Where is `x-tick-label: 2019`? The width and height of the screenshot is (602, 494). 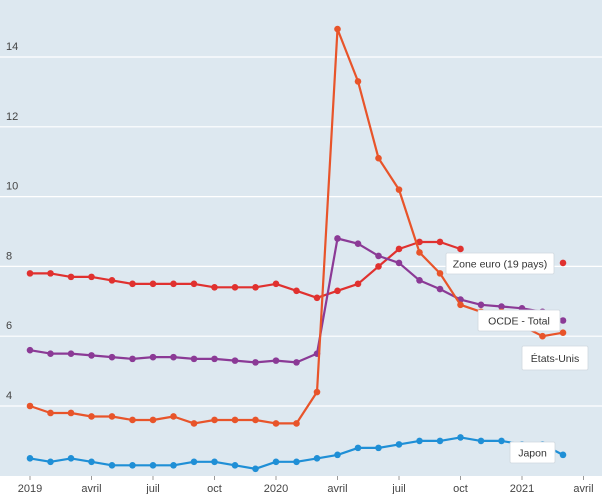 x-tick-label: 2019 is located at coordinates (30, 488).